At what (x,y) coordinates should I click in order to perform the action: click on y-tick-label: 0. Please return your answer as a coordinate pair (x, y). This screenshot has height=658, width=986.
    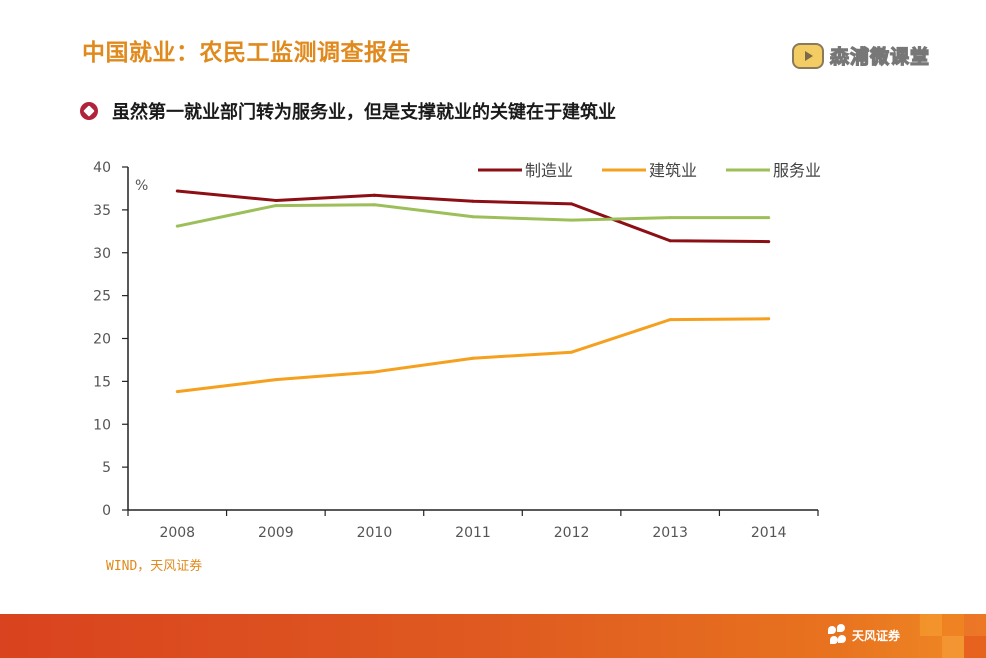
    Looking at the image, I should click on (106, 511).